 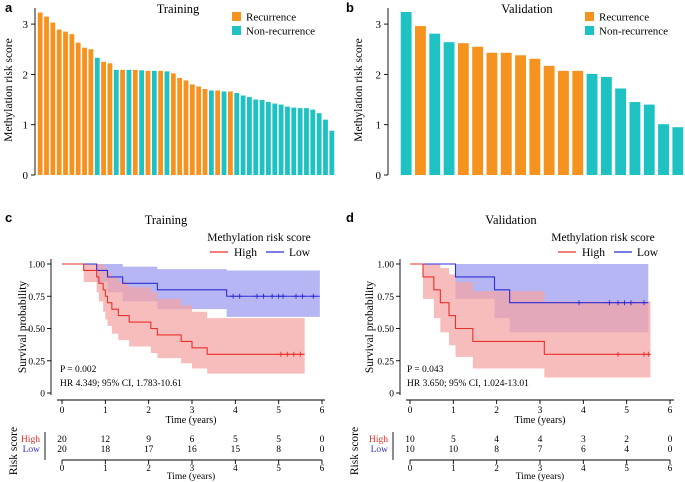 What do you see at coordinates (278, 450) in the screenshot?
I see `risk-count-low: 8` at bounding box center [278, 450].